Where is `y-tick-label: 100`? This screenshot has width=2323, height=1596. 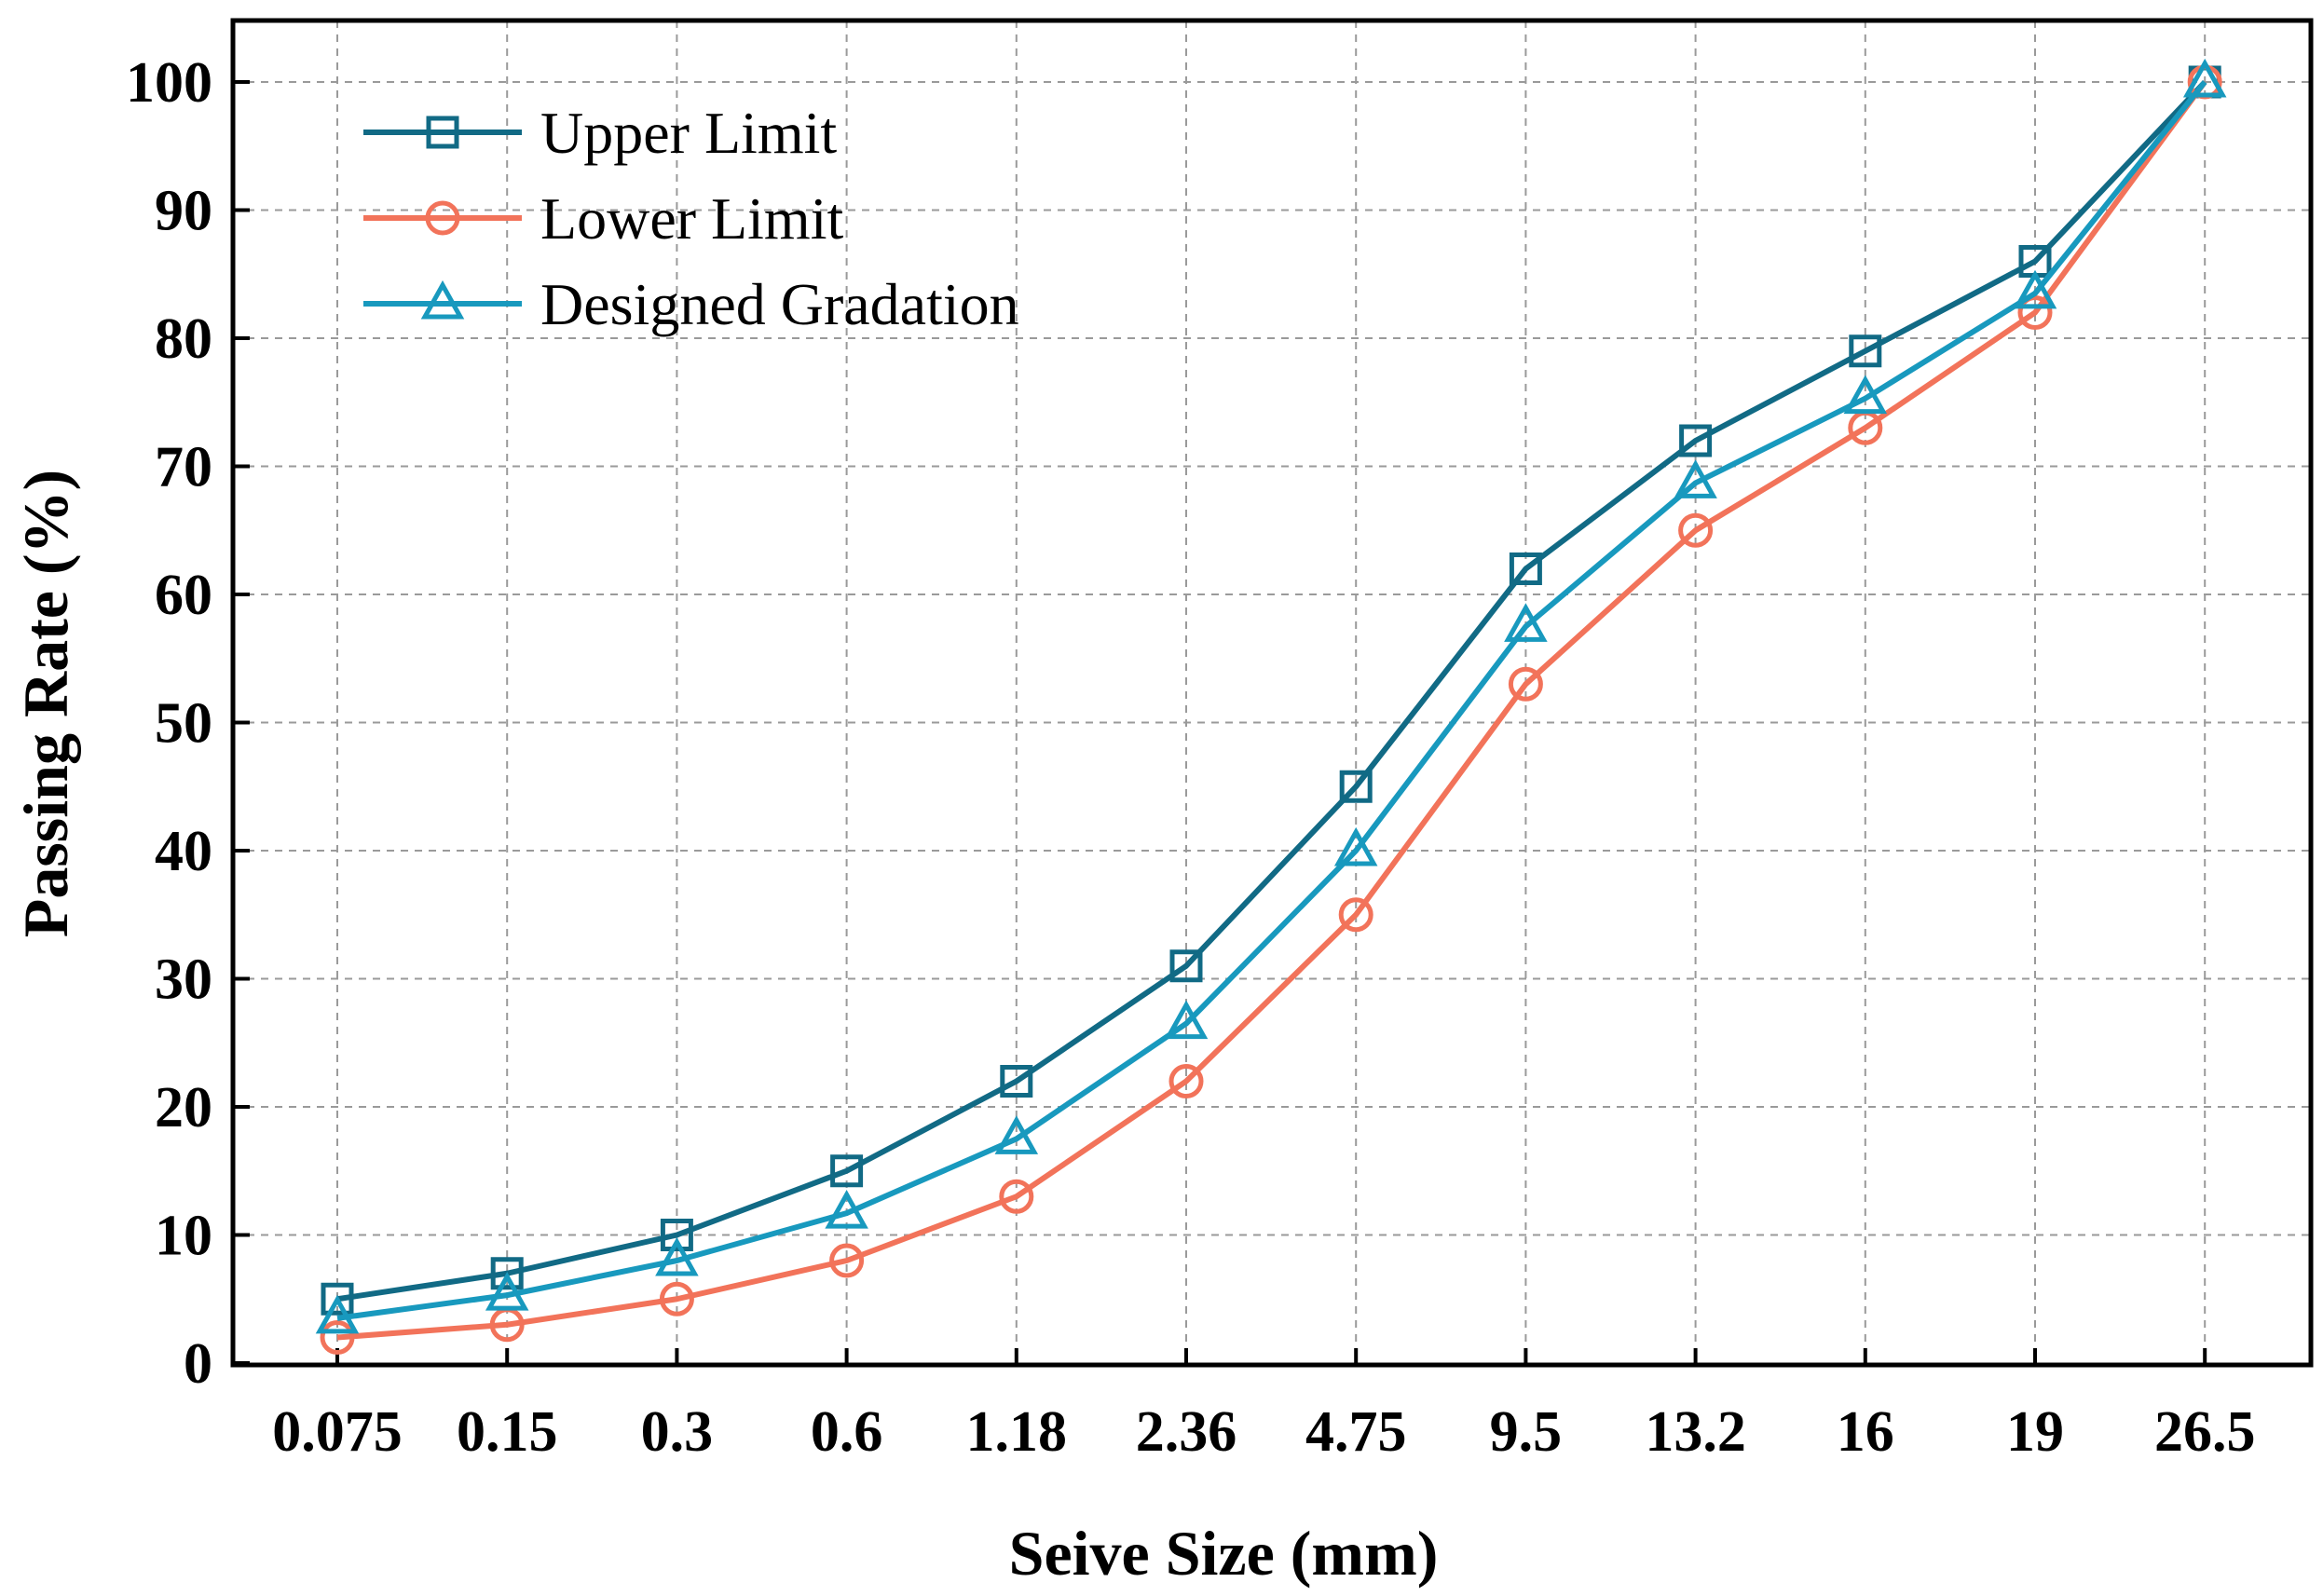 y-tick-label: 100 is located at coordinates (169, 83).